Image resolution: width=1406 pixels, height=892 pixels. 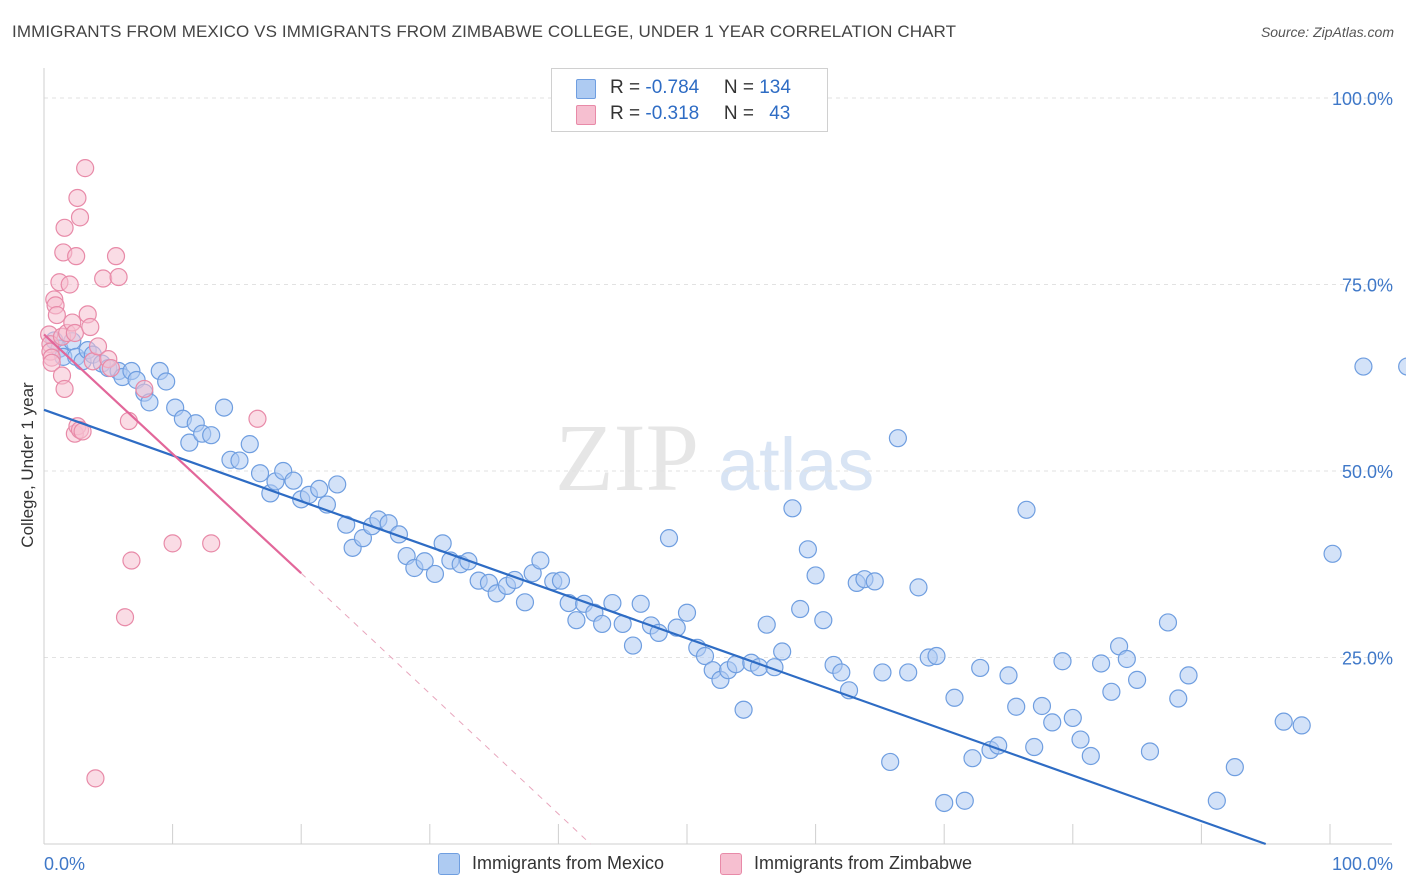 I want to click on legend-r-value-zimbabwe: -0.318, so click(x=672, y=113).